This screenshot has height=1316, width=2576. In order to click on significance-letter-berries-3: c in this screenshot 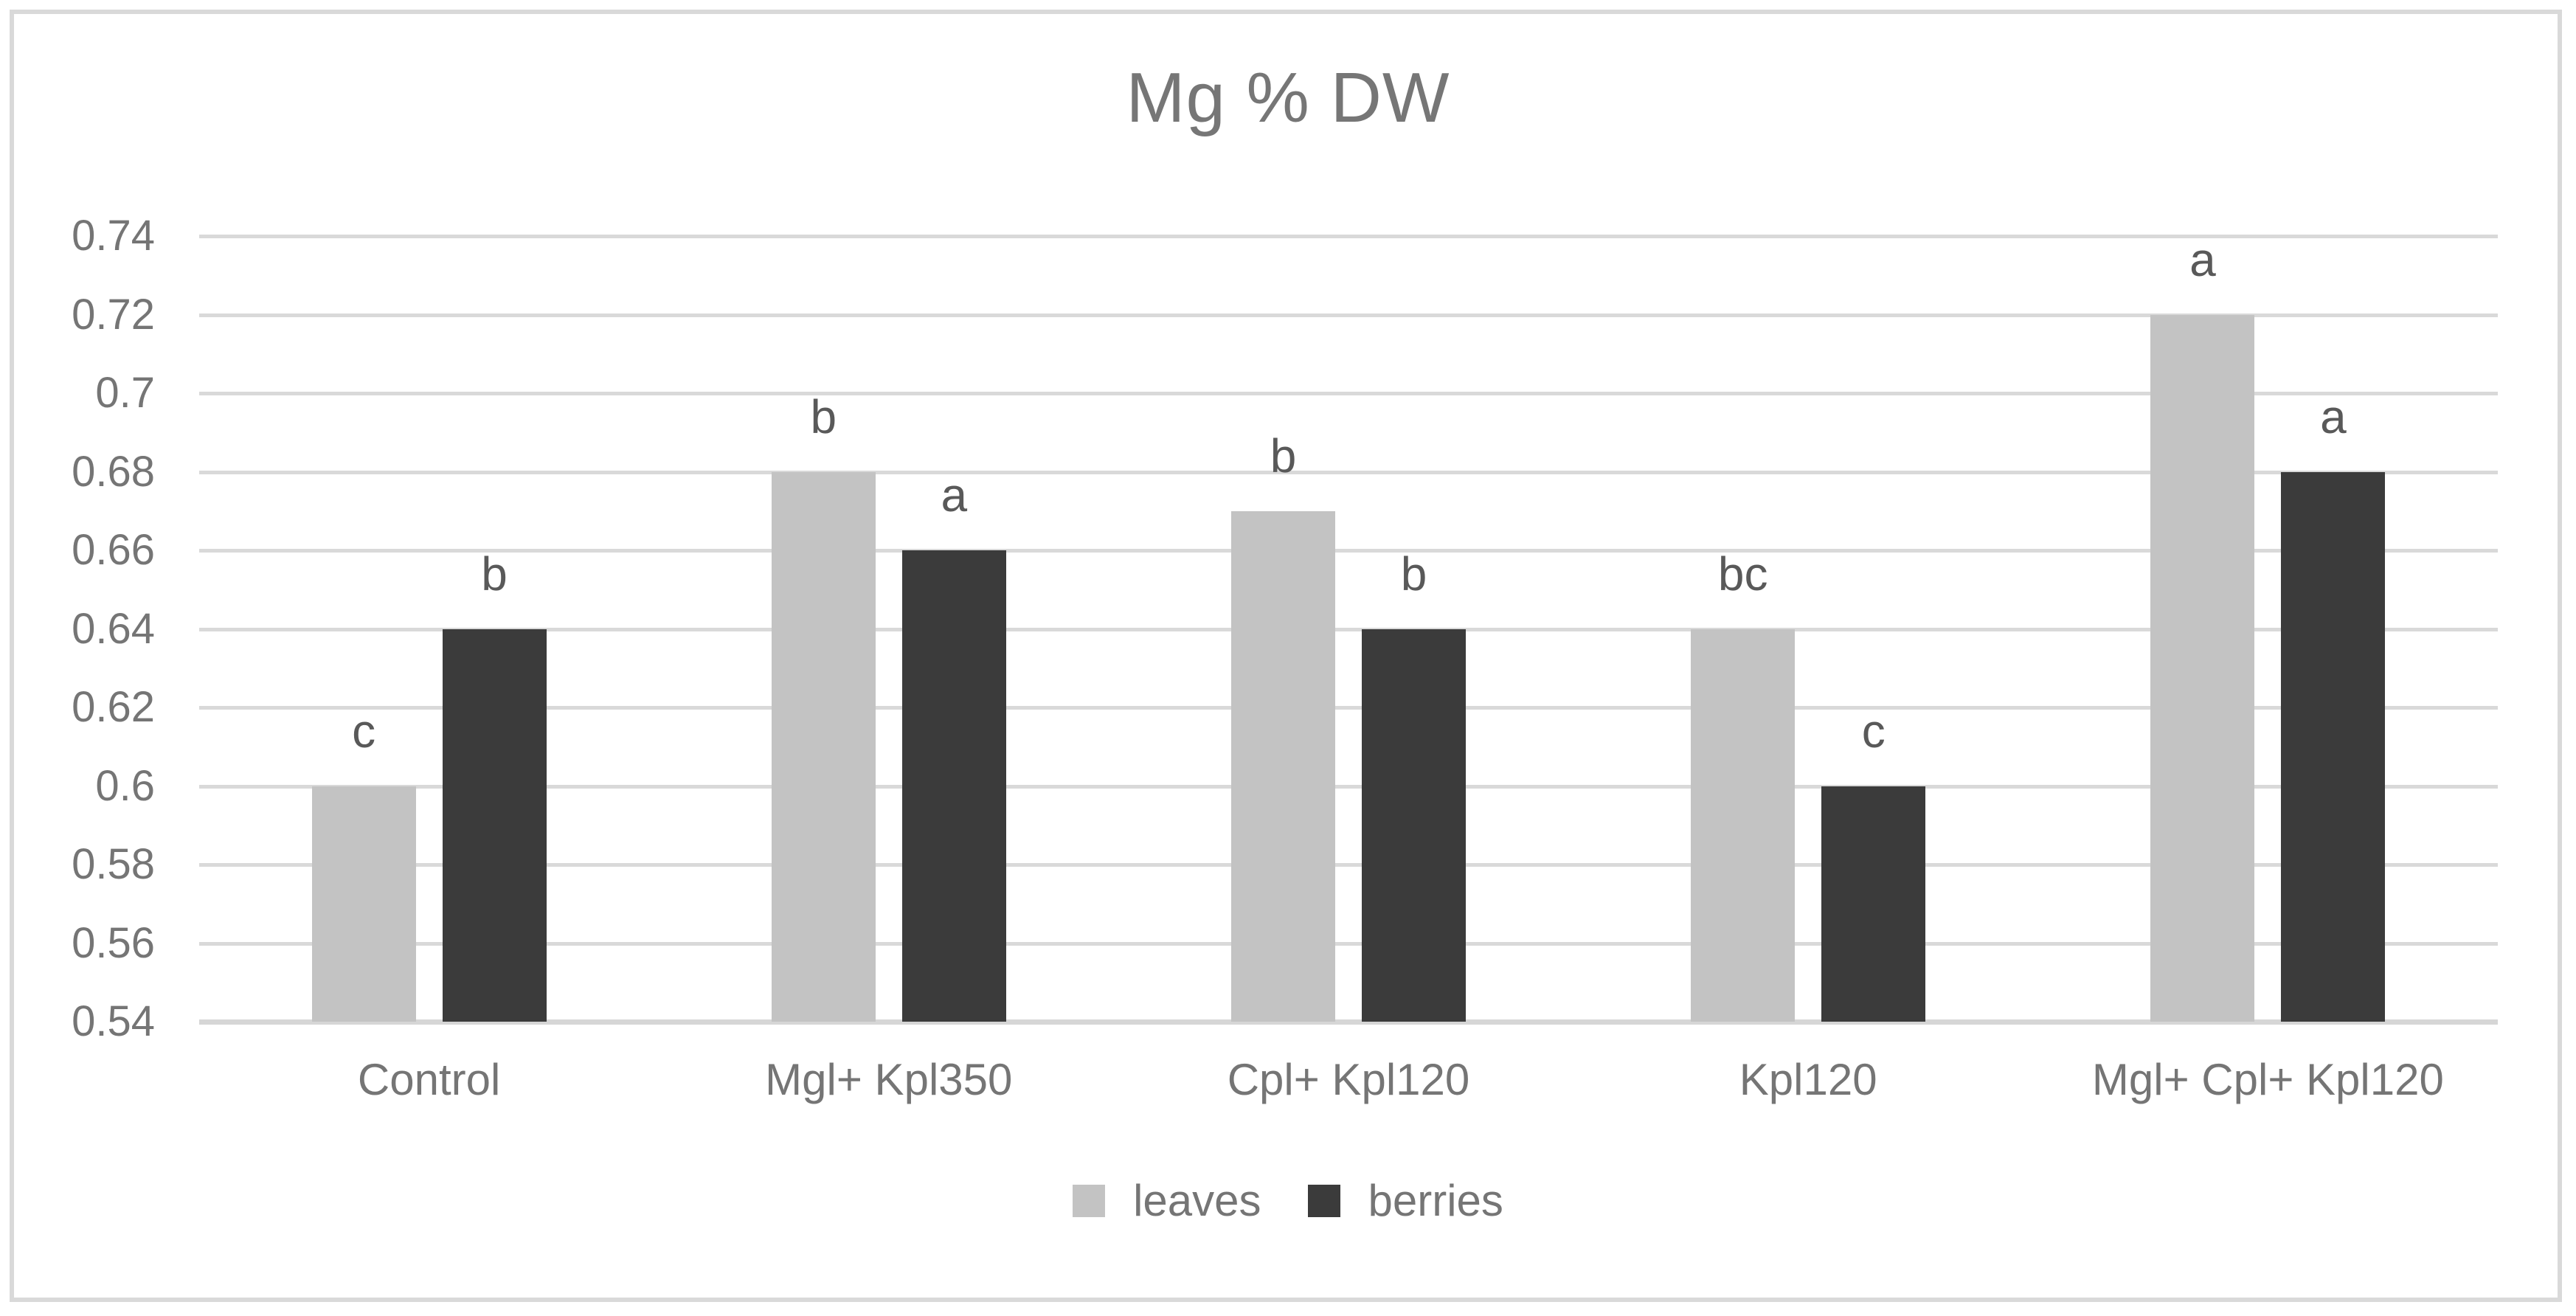, I will do `click(1874, 731)`.